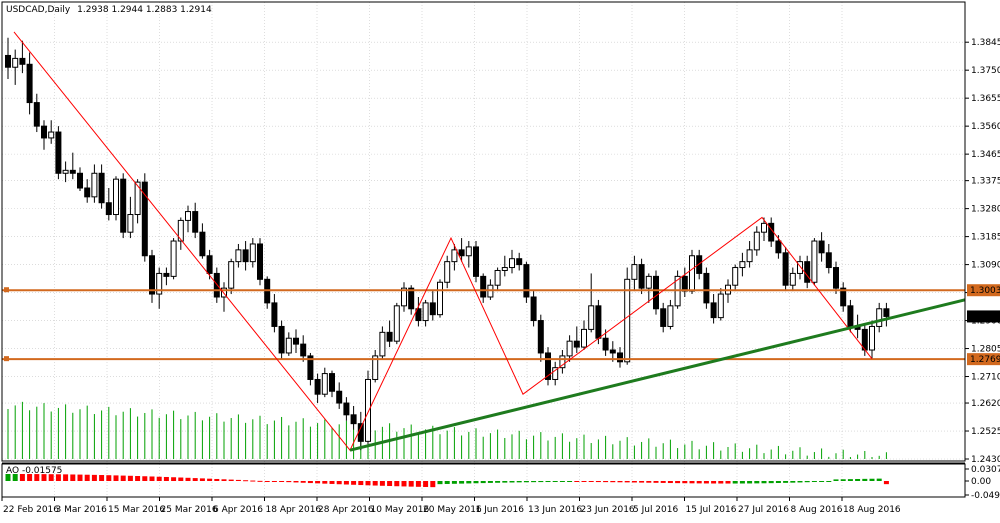  I want to click on price-tick-label: 1.3185, so click(985, 238).